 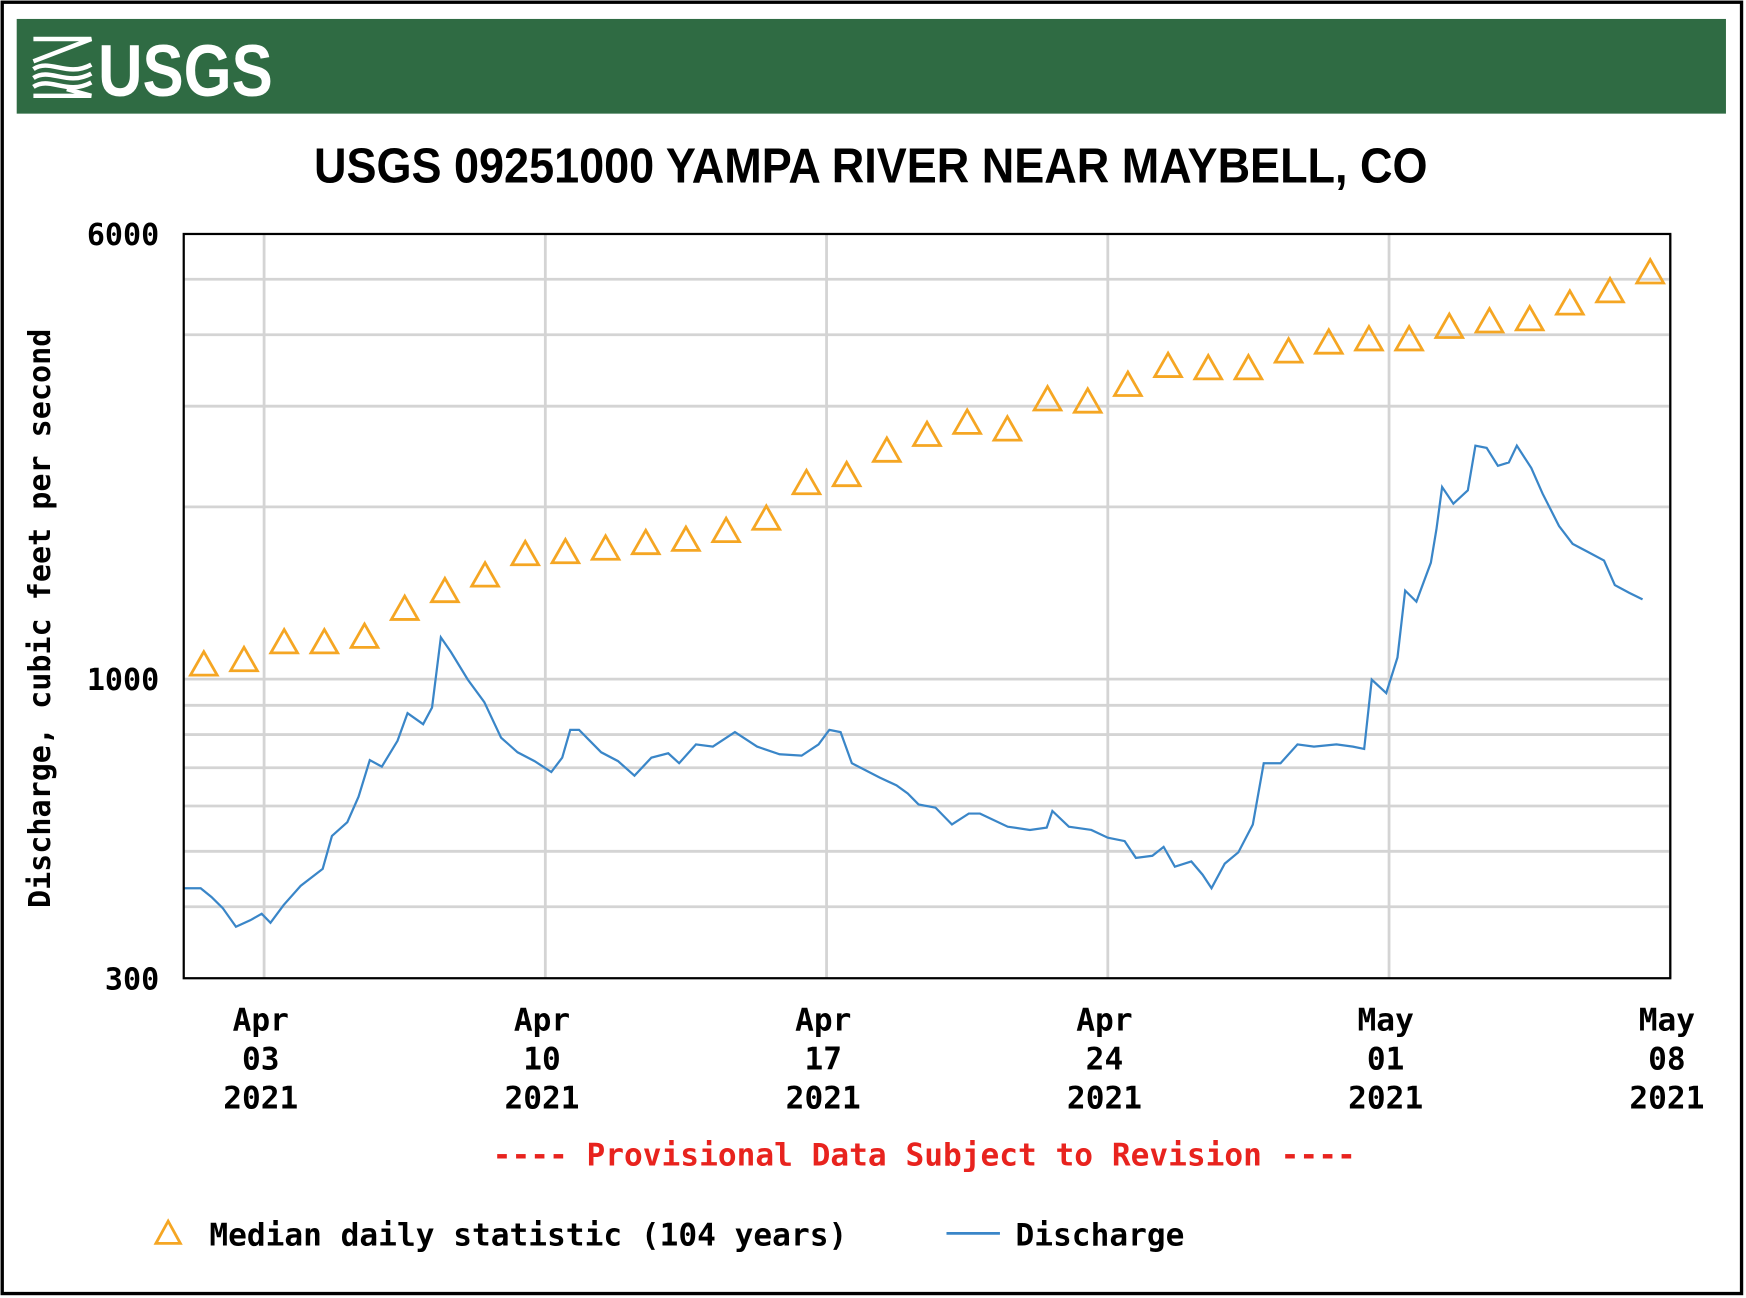 What do you see at coordinates (1667, 1060) in the screenshot?
I see `x-tick-label: 08` at bounding box center [1667, 1060].